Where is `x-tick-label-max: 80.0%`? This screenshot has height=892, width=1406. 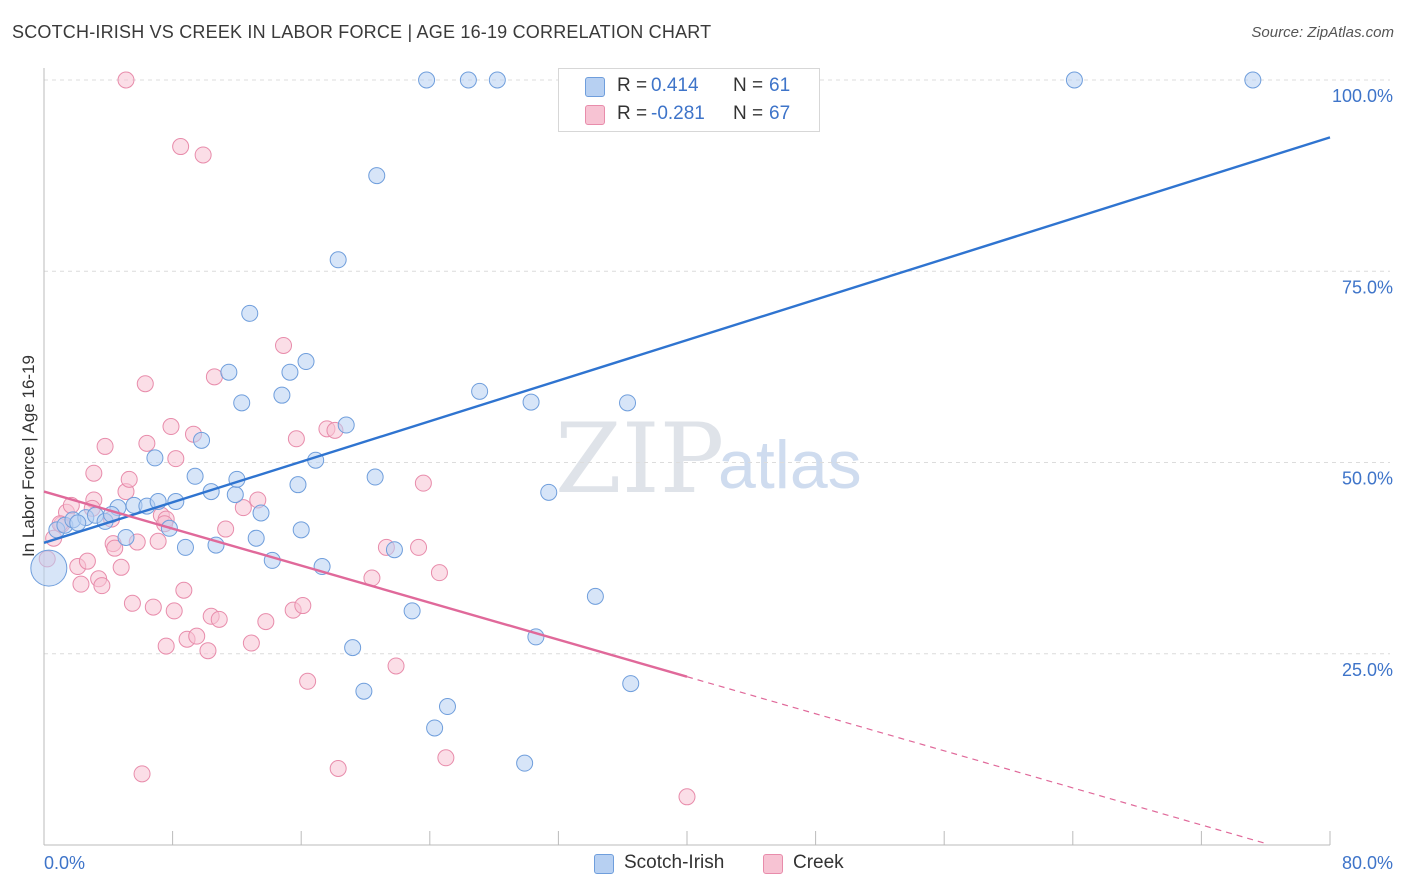 x-tick-label-max: 80.0% is located at coordinates (1367, 863).